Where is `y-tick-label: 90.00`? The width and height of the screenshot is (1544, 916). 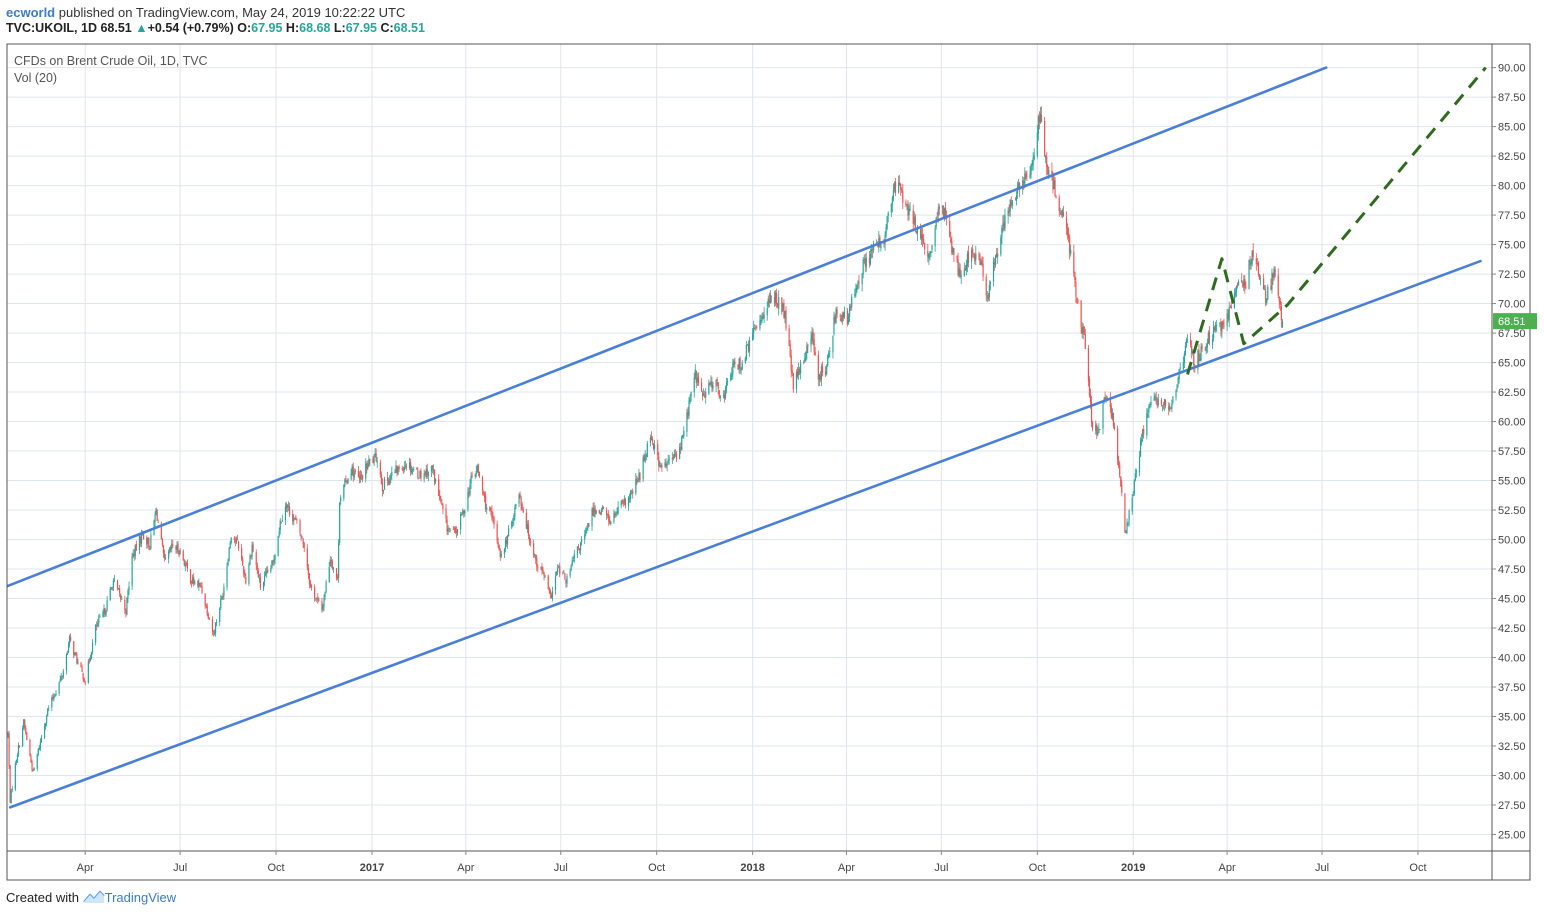 y-tick-label: 90.00 is located at coordinates (1512, 69).